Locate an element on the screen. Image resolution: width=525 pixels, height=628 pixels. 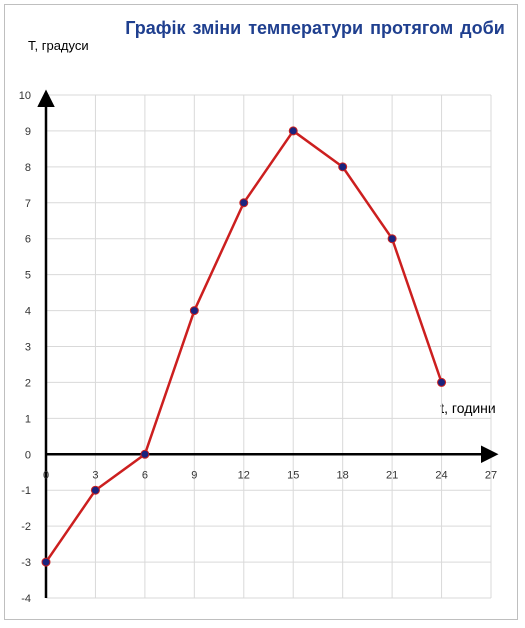
y-tick-label: 8 is located at coordinates (28, 168).